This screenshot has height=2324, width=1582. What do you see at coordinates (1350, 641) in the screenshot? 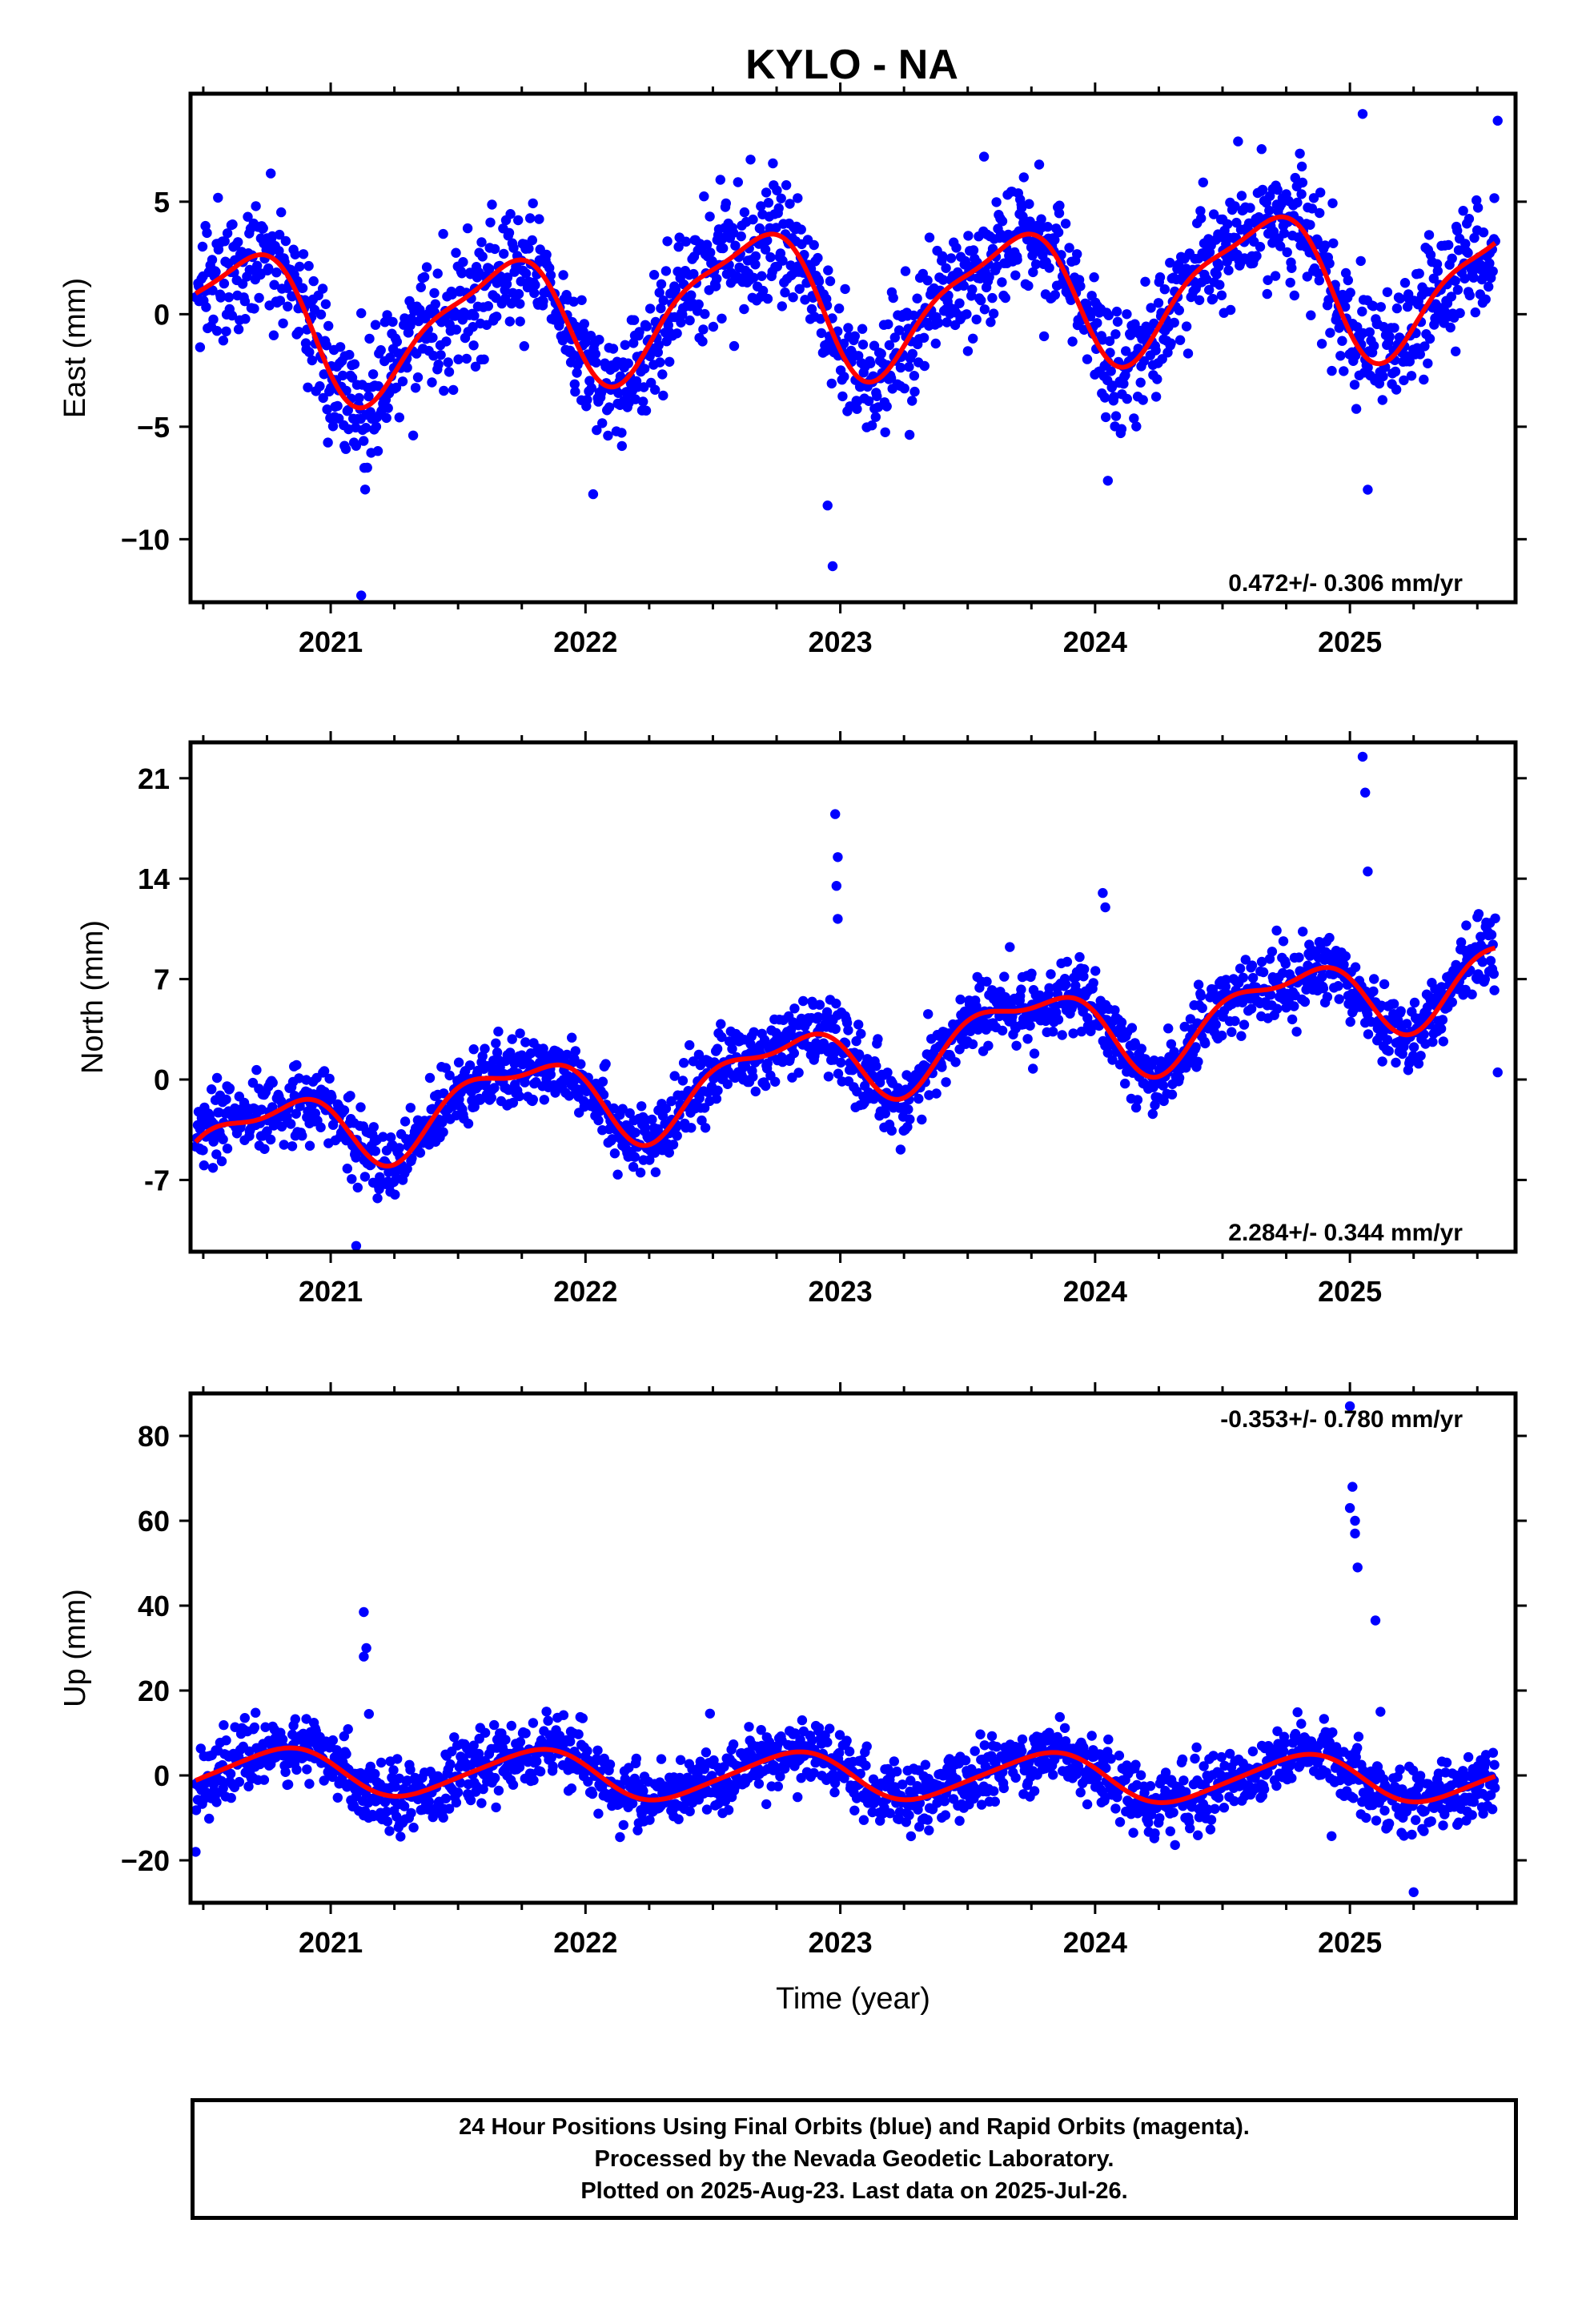
I see `x-tick-label: 2025` at bounding box center [1350, 641].